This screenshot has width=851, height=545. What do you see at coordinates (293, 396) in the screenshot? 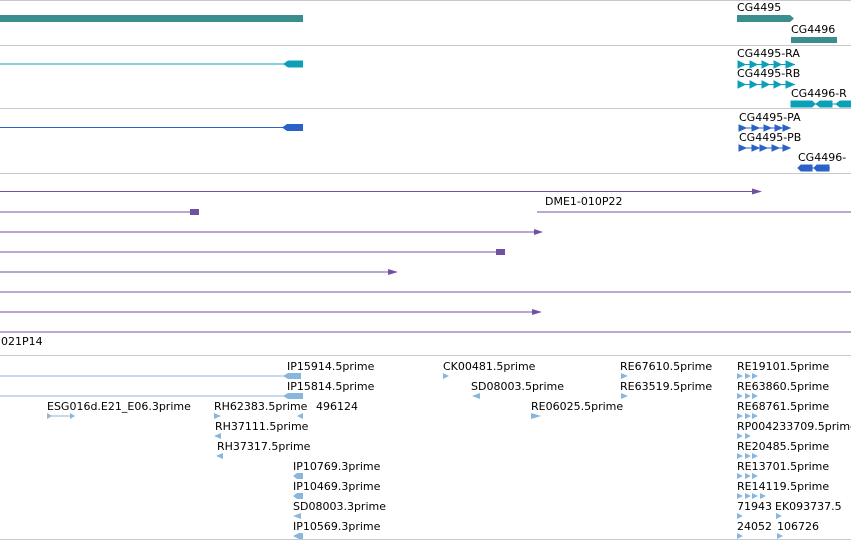
I see `est-feature-ip15814` at bounding box center [293, 396].